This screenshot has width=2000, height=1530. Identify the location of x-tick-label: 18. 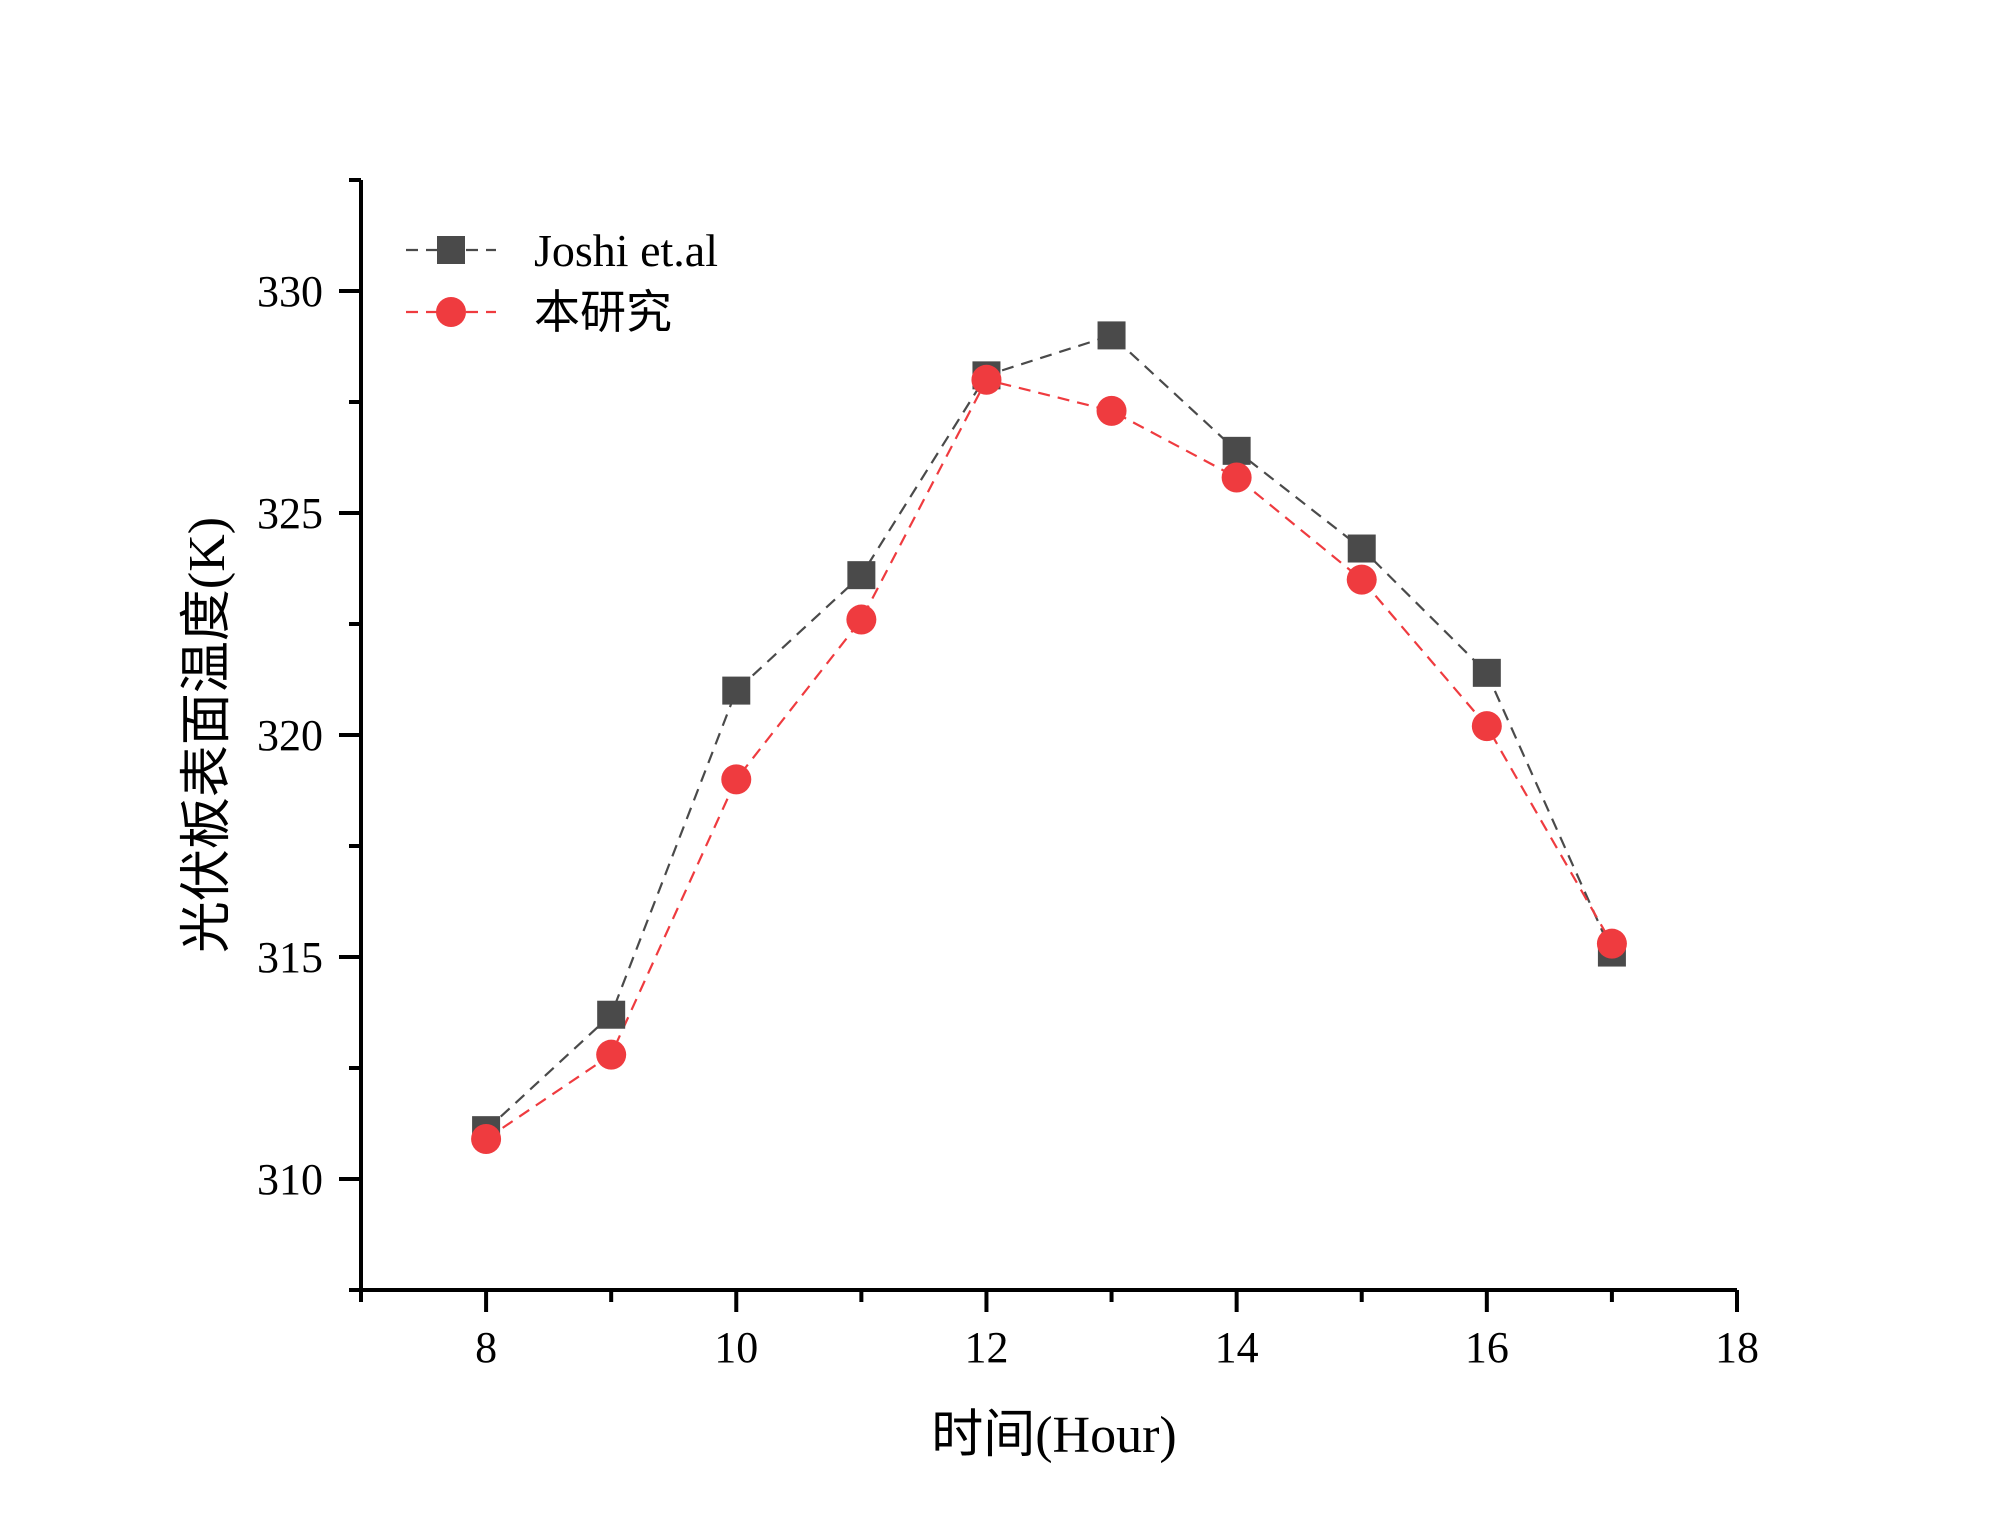
(1737, 1347).